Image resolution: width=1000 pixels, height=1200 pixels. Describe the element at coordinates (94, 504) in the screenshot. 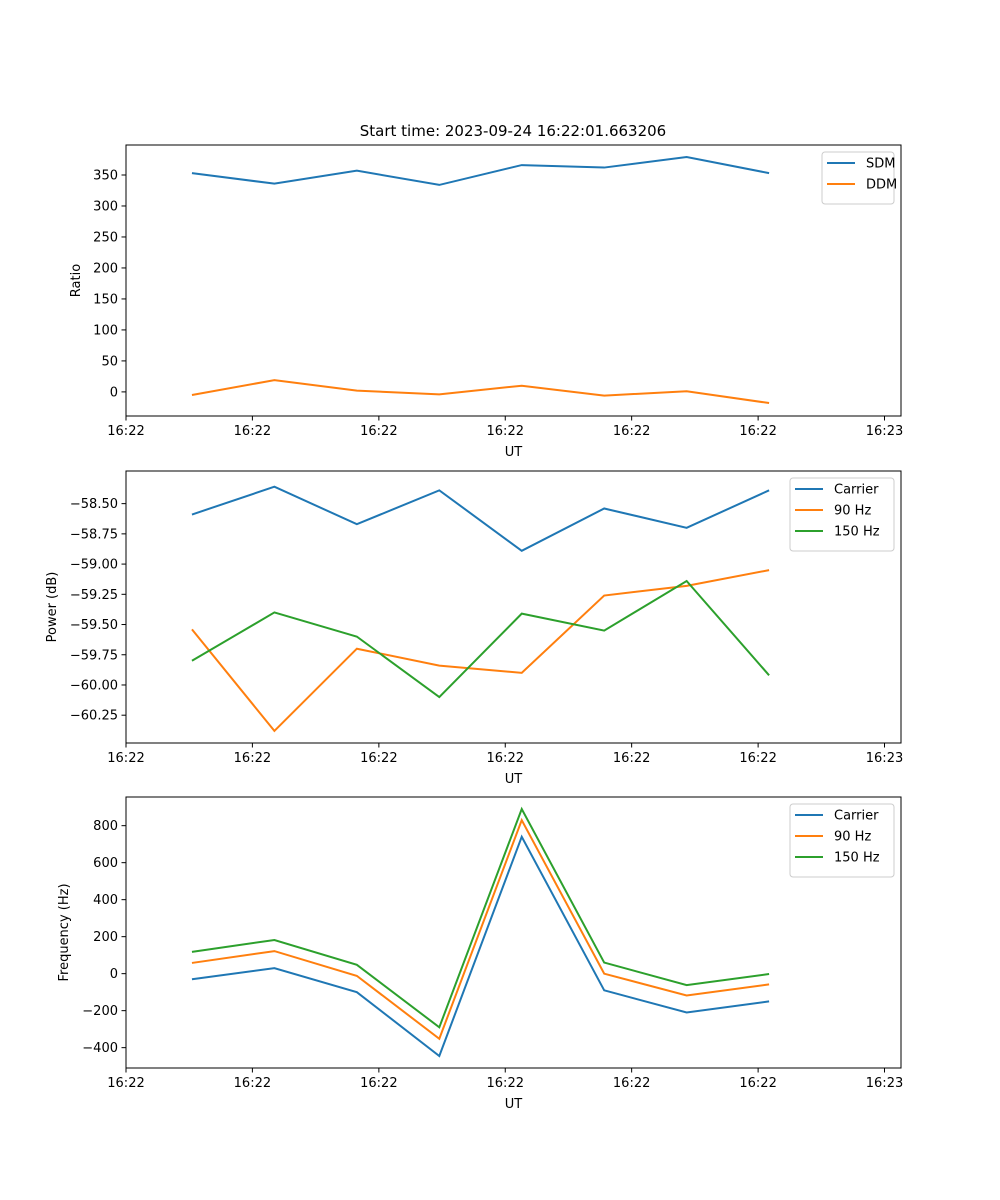

I see `y-tick-label: −58.50` at that location.